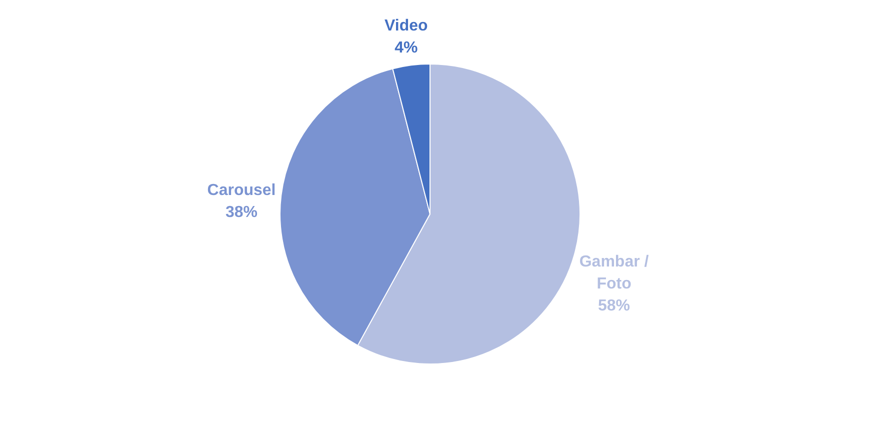  What do you see at coordinates (406, 48) in the screenshot?
I see `data-label: 4%` at bounding box center [406, 48].